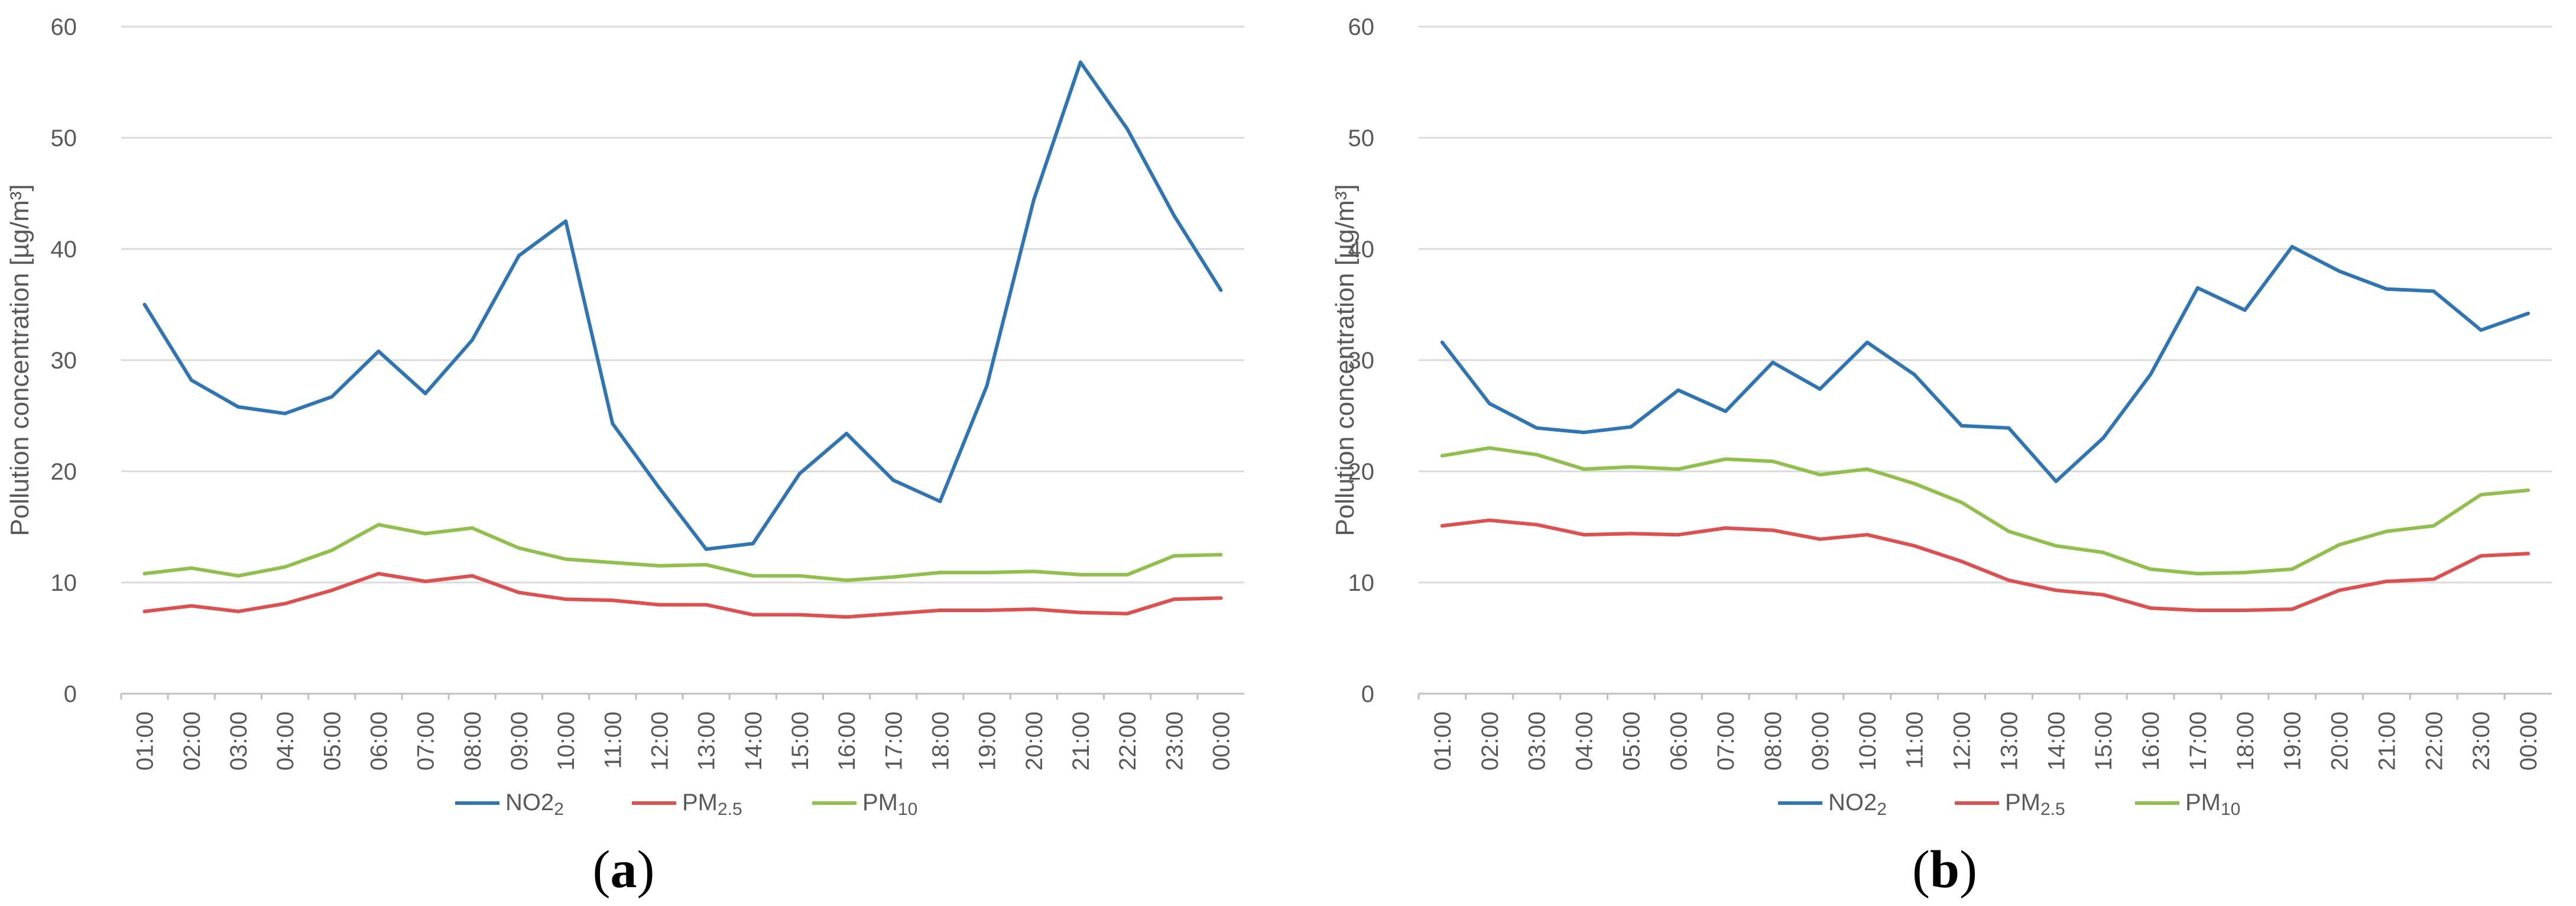 This screenshot has width=2576, height=906. I want to click on x-tick-label: 08:00, so click(473, 741).